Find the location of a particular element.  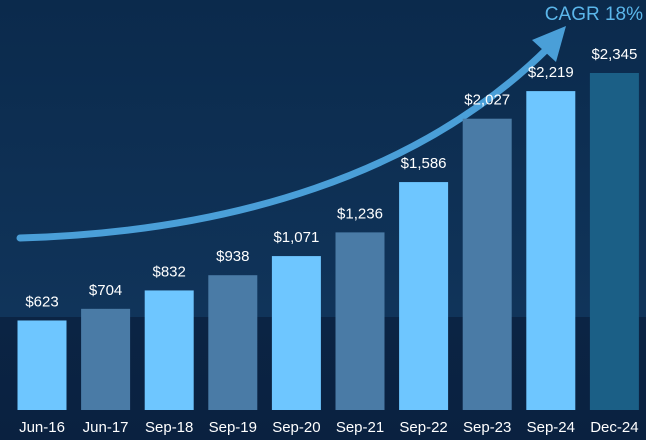

value-label: $938 is located at coordinates (232, 256).